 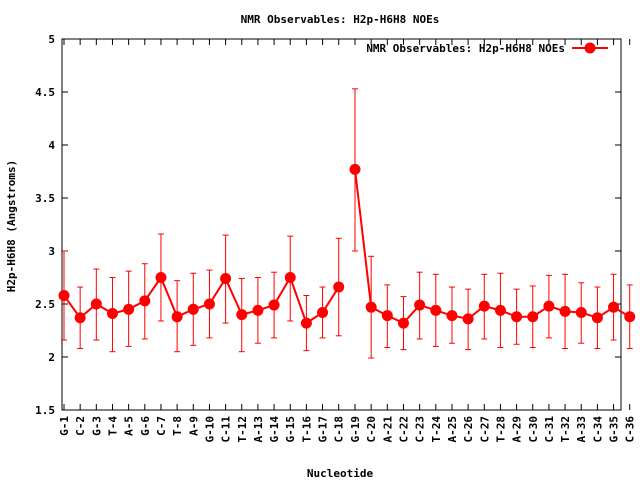 I want to click on chart-title: NMR Observables: H2p-H6H8 NOEs, so click(x=340, y=19).